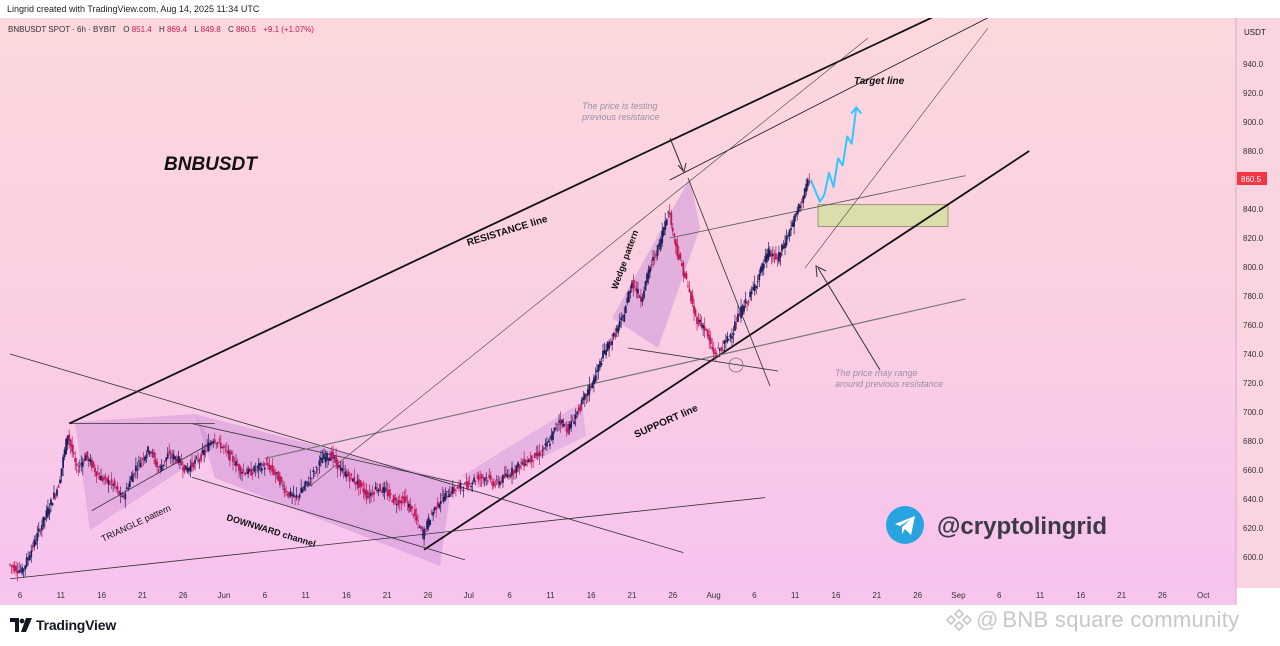  I want to click on ticker-title: BNBUSDT, so click(211, 164).